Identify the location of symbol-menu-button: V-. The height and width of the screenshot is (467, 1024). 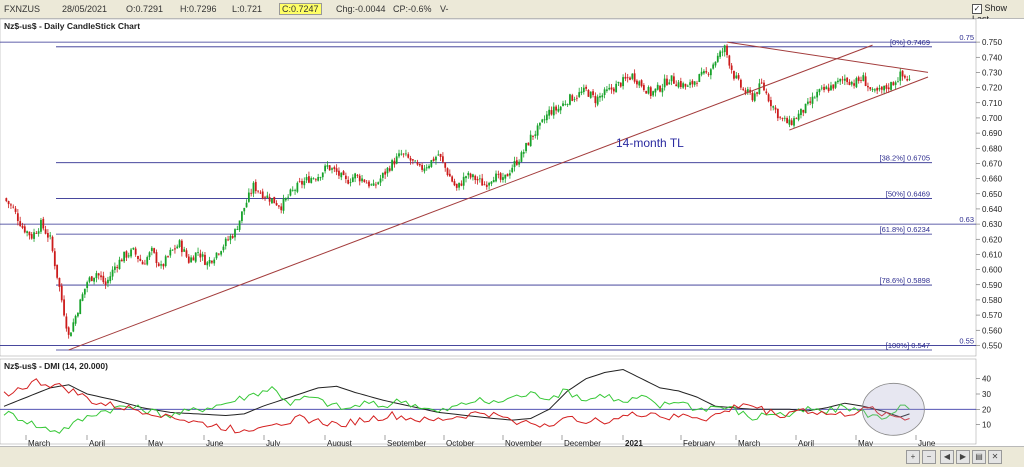
(444, 9).